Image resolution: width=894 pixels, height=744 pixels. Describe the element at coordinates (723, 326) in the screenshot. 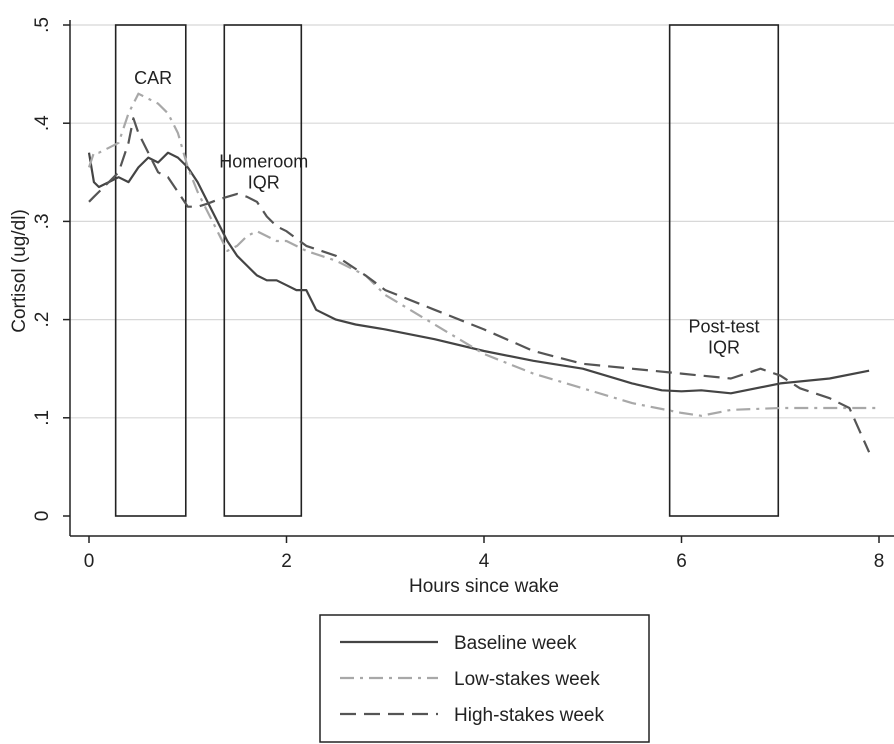

I see `window-label-2-0: Post-test` at that location.